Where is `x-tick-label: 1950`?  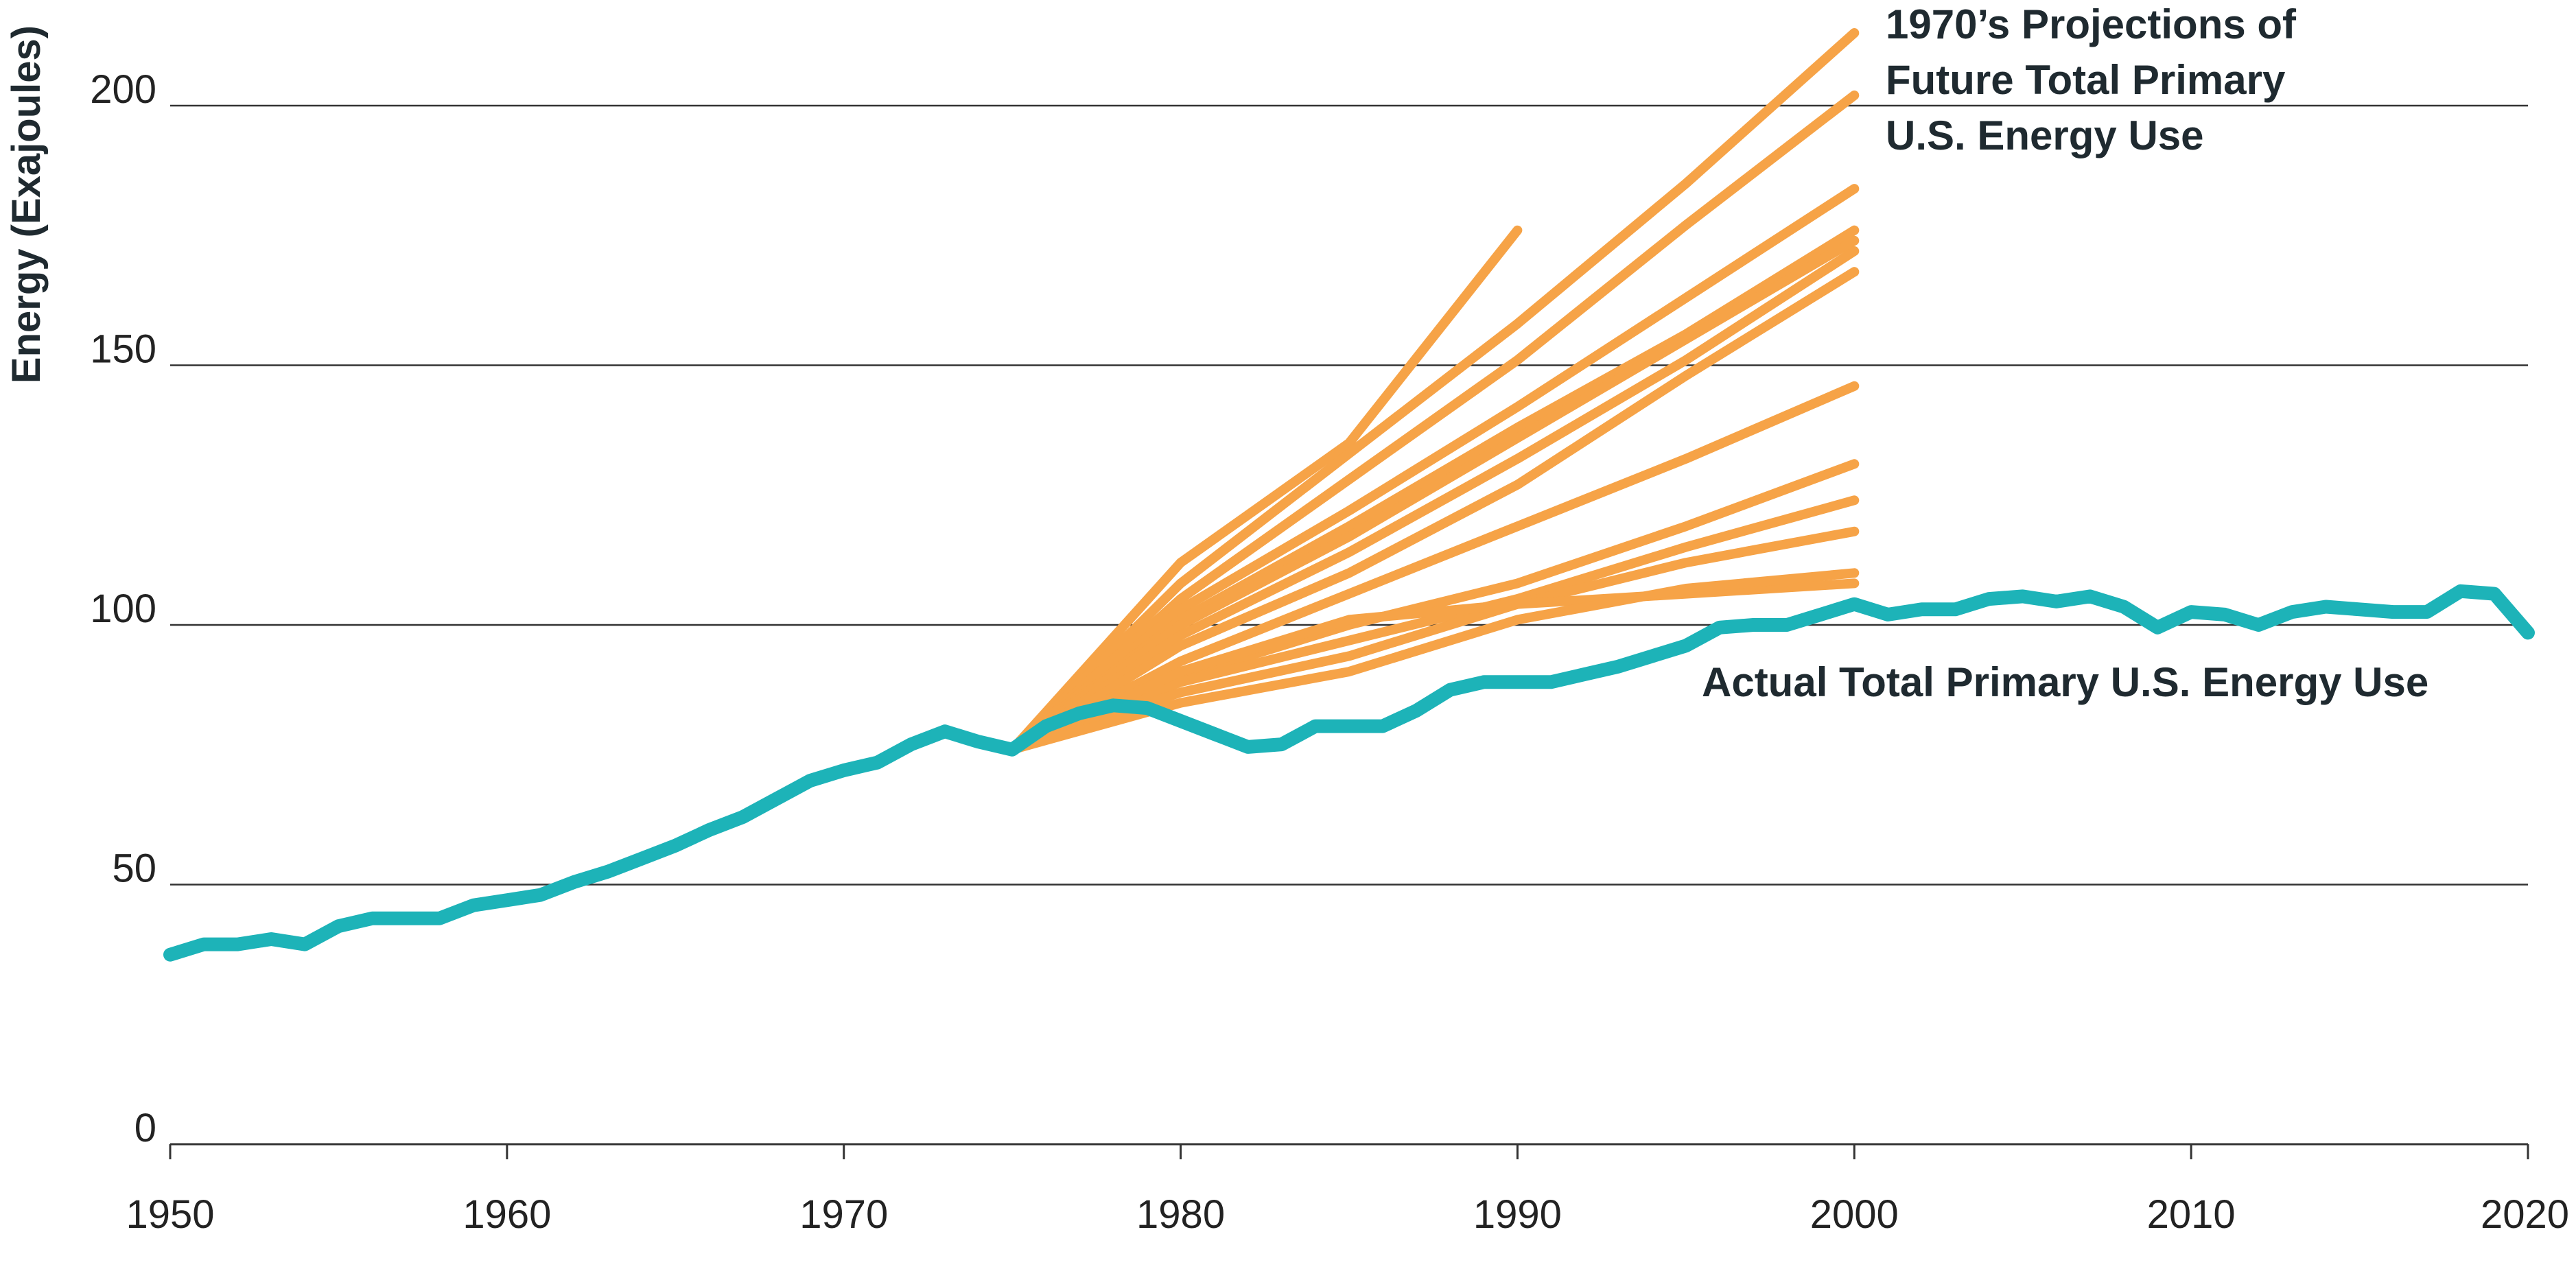 x-tick-label: 1950 is located at coordinates (170, 1214).